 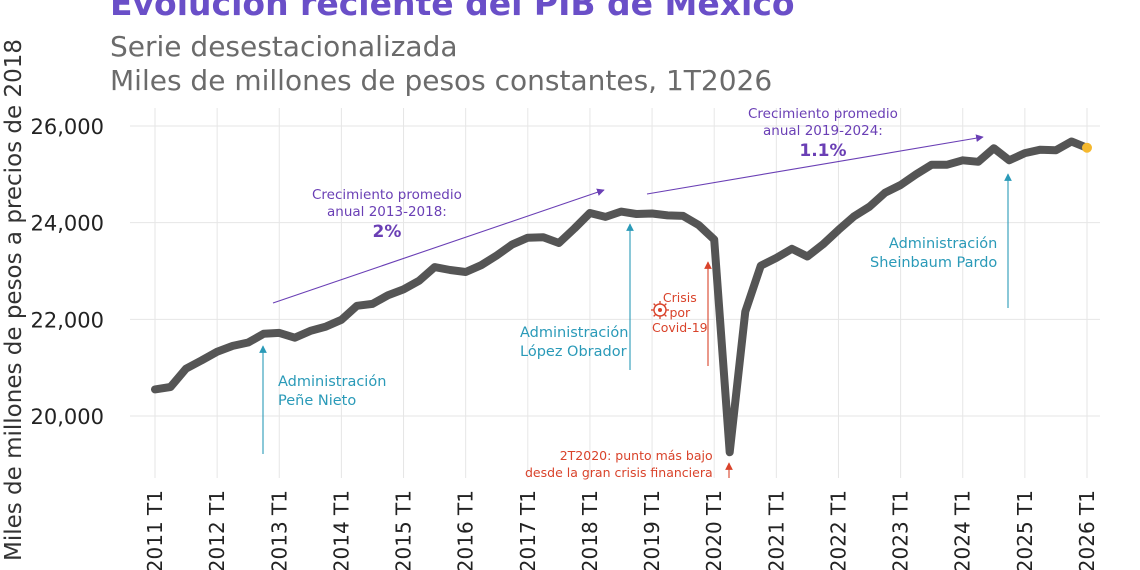 What do you see at coordinates (590, 530) in the screenshot?
I see `x-tick-label: 2018 T1` at bounding box center [590, 530].